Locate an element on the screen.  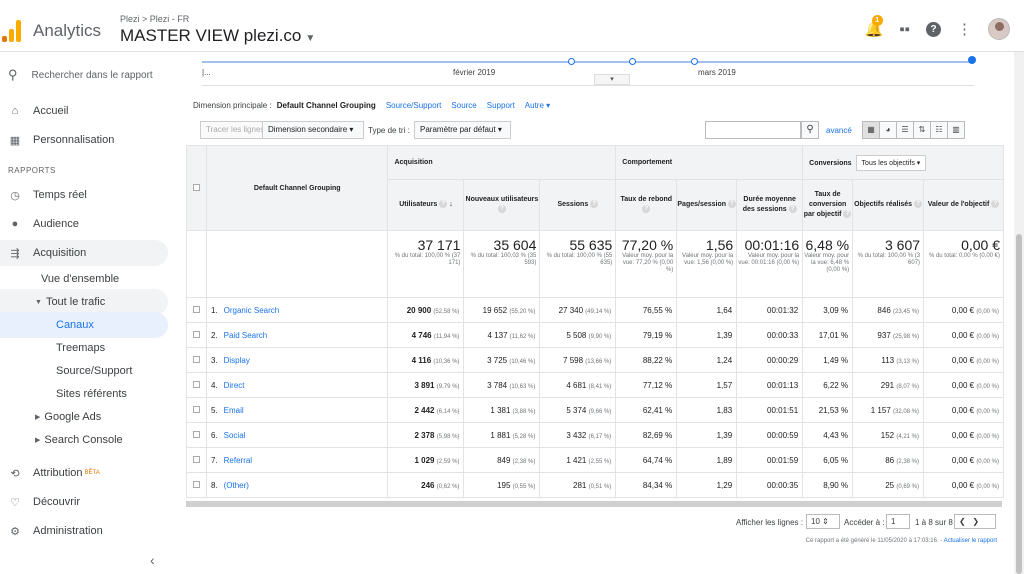
column-header-bounce: Taux de rebond ? is located at coordinates (646, 205).